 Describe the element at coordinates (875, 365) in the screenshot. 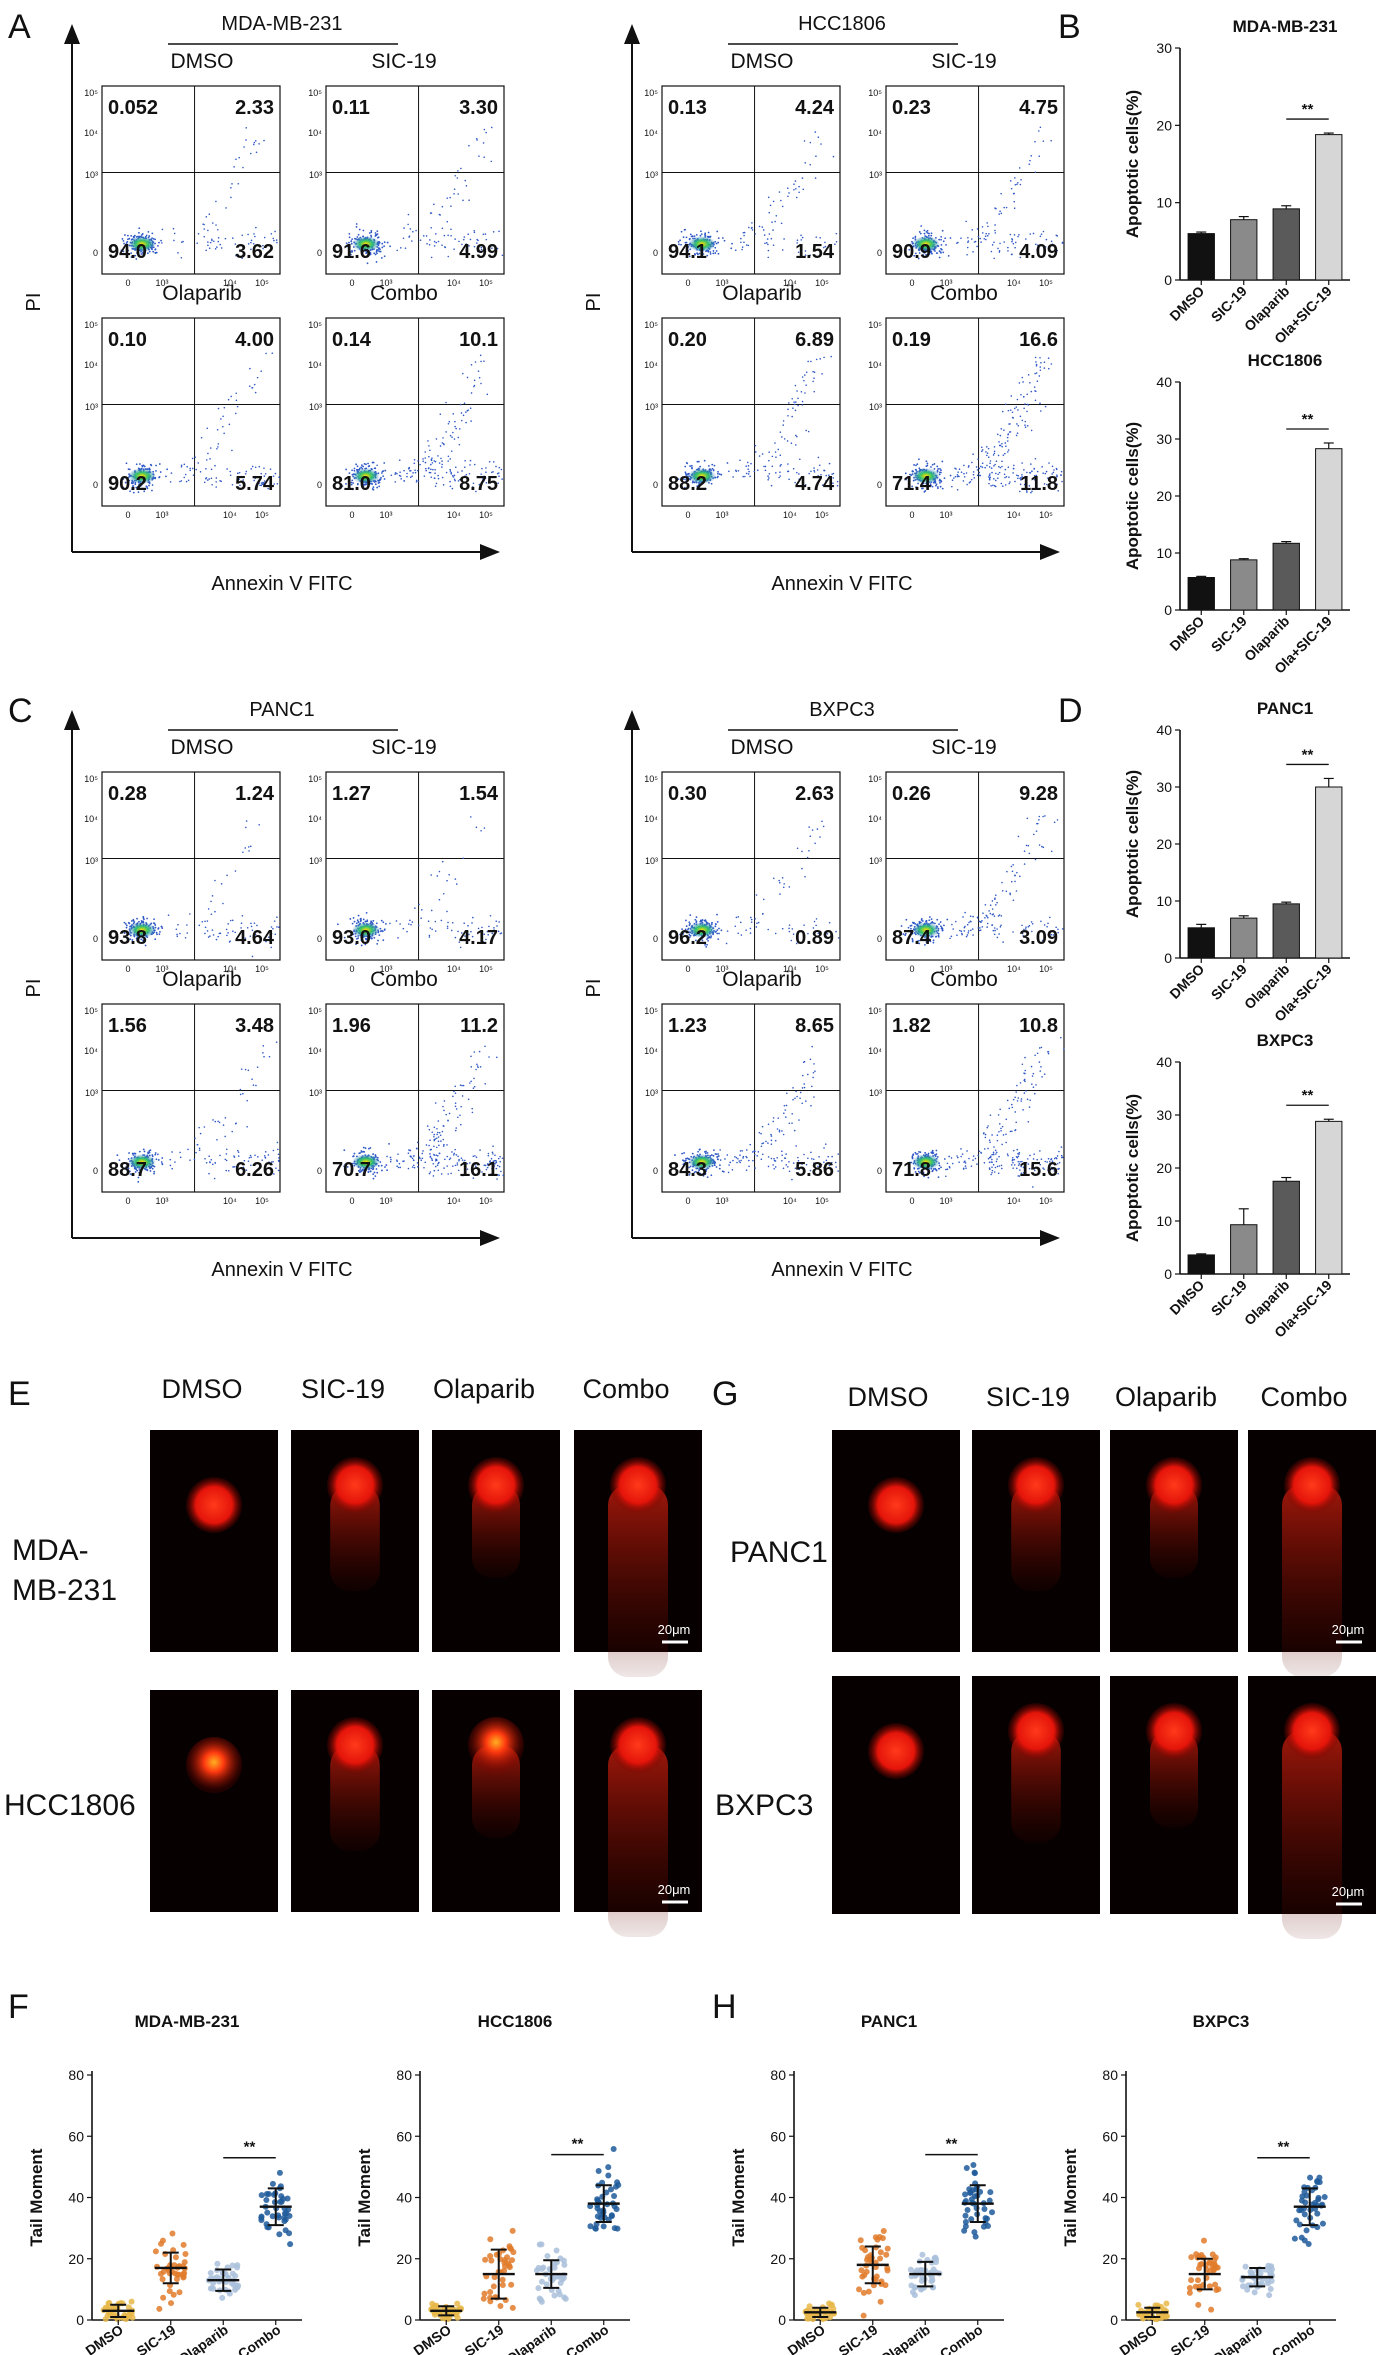

I see `y-tick-label: 10⁴` at that location.